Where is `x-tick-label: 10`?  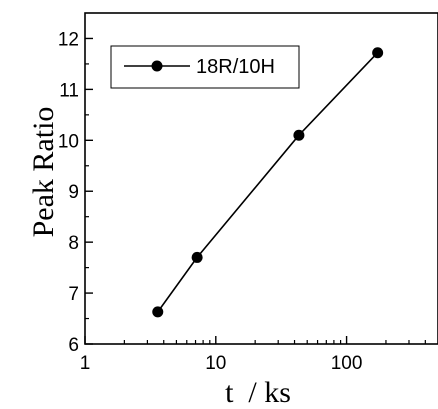
x-tick-label: 10 is located at coordinates (215, 363).